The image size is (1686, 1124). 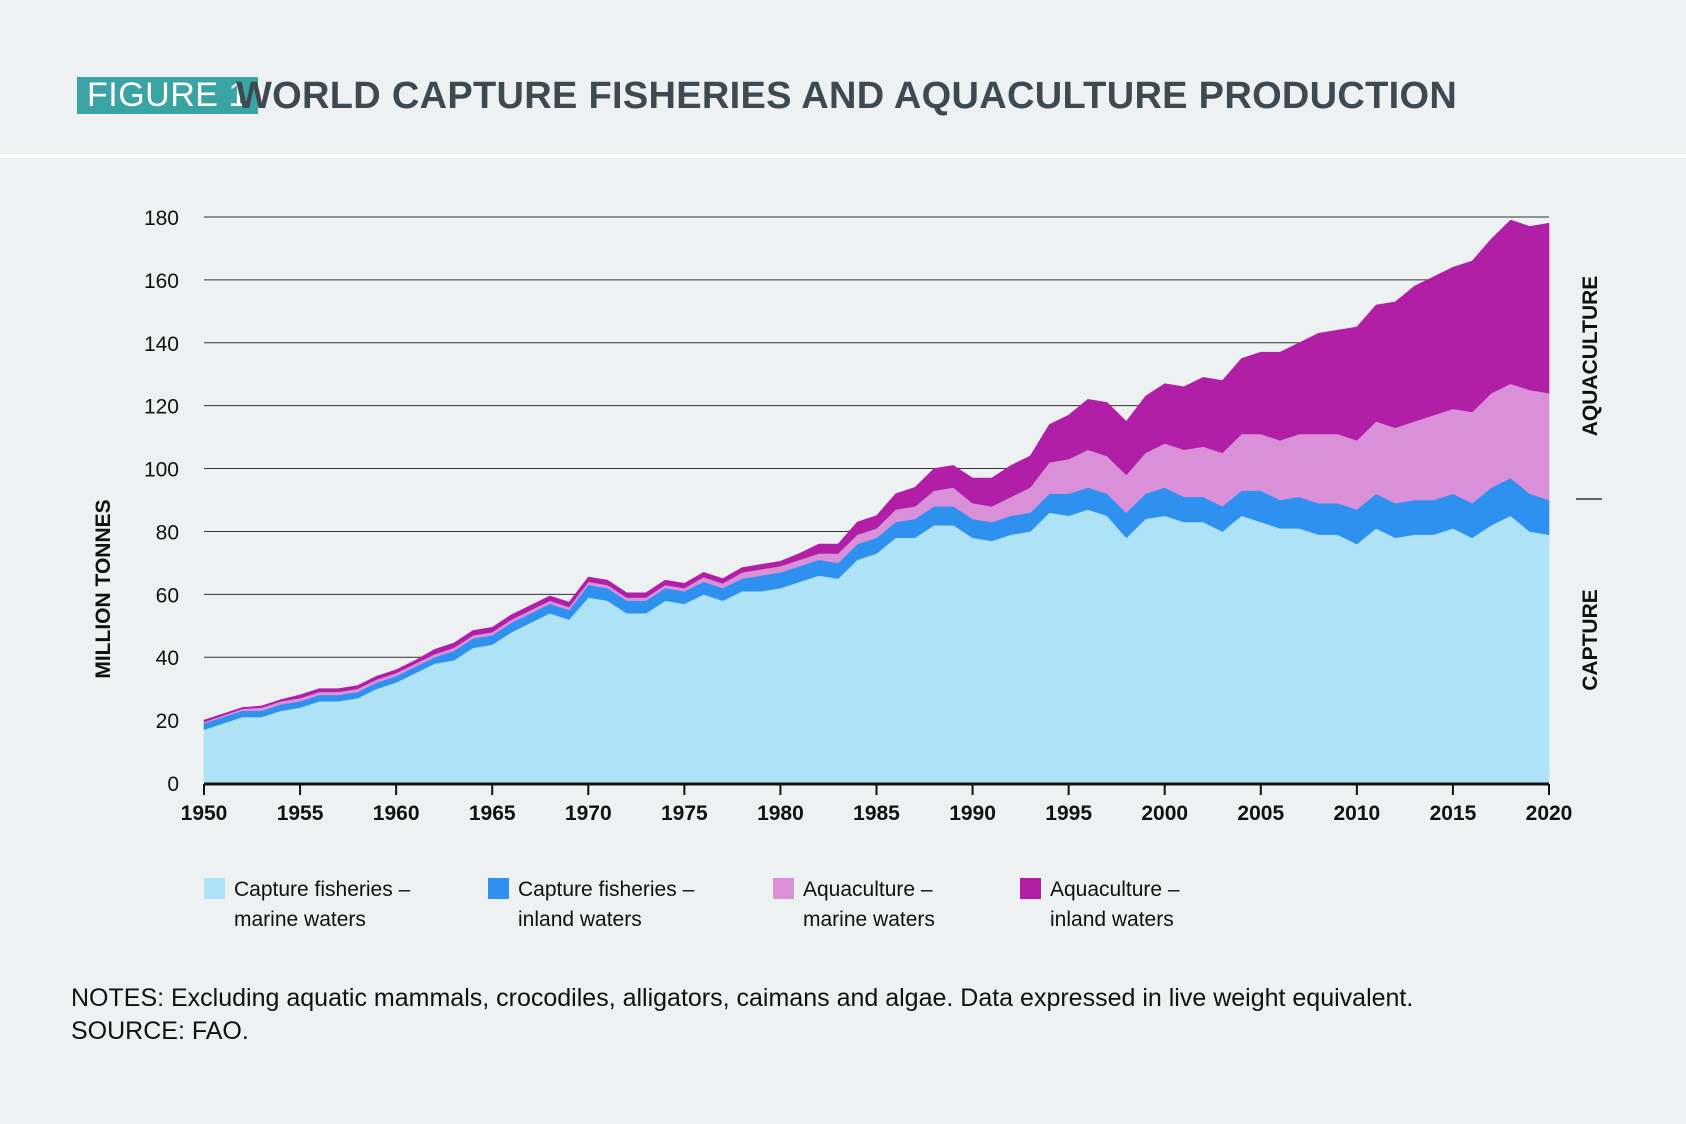 What do you see at coordinates (103, 588) in the screenshot?
I see `y-axis-label: MILLION TONNES` at bounding box center [103, 588].